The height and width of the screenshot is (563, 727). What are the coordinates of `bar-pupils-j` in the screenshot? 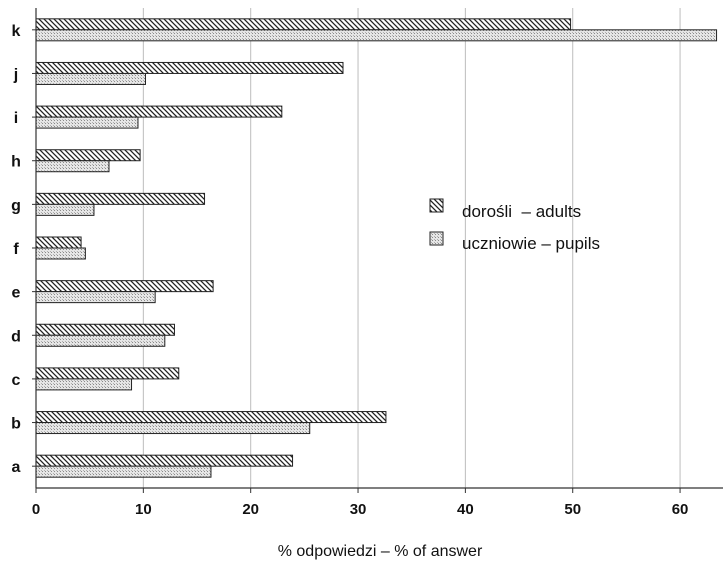 It's located at (90, 78).